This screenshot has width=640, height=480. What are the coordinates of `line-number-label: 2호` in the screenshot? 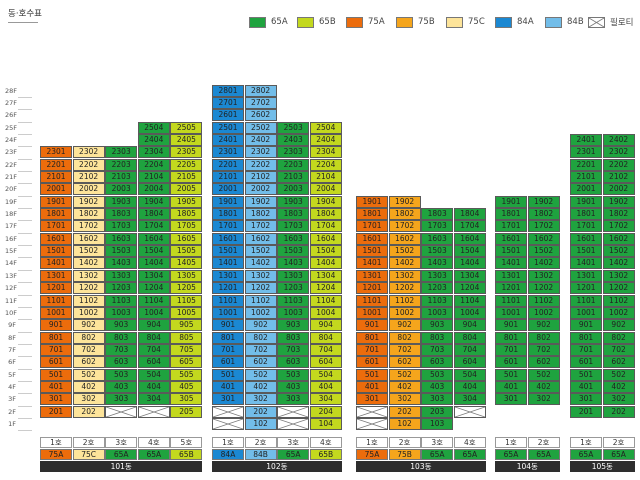 It's located at (543, 442).